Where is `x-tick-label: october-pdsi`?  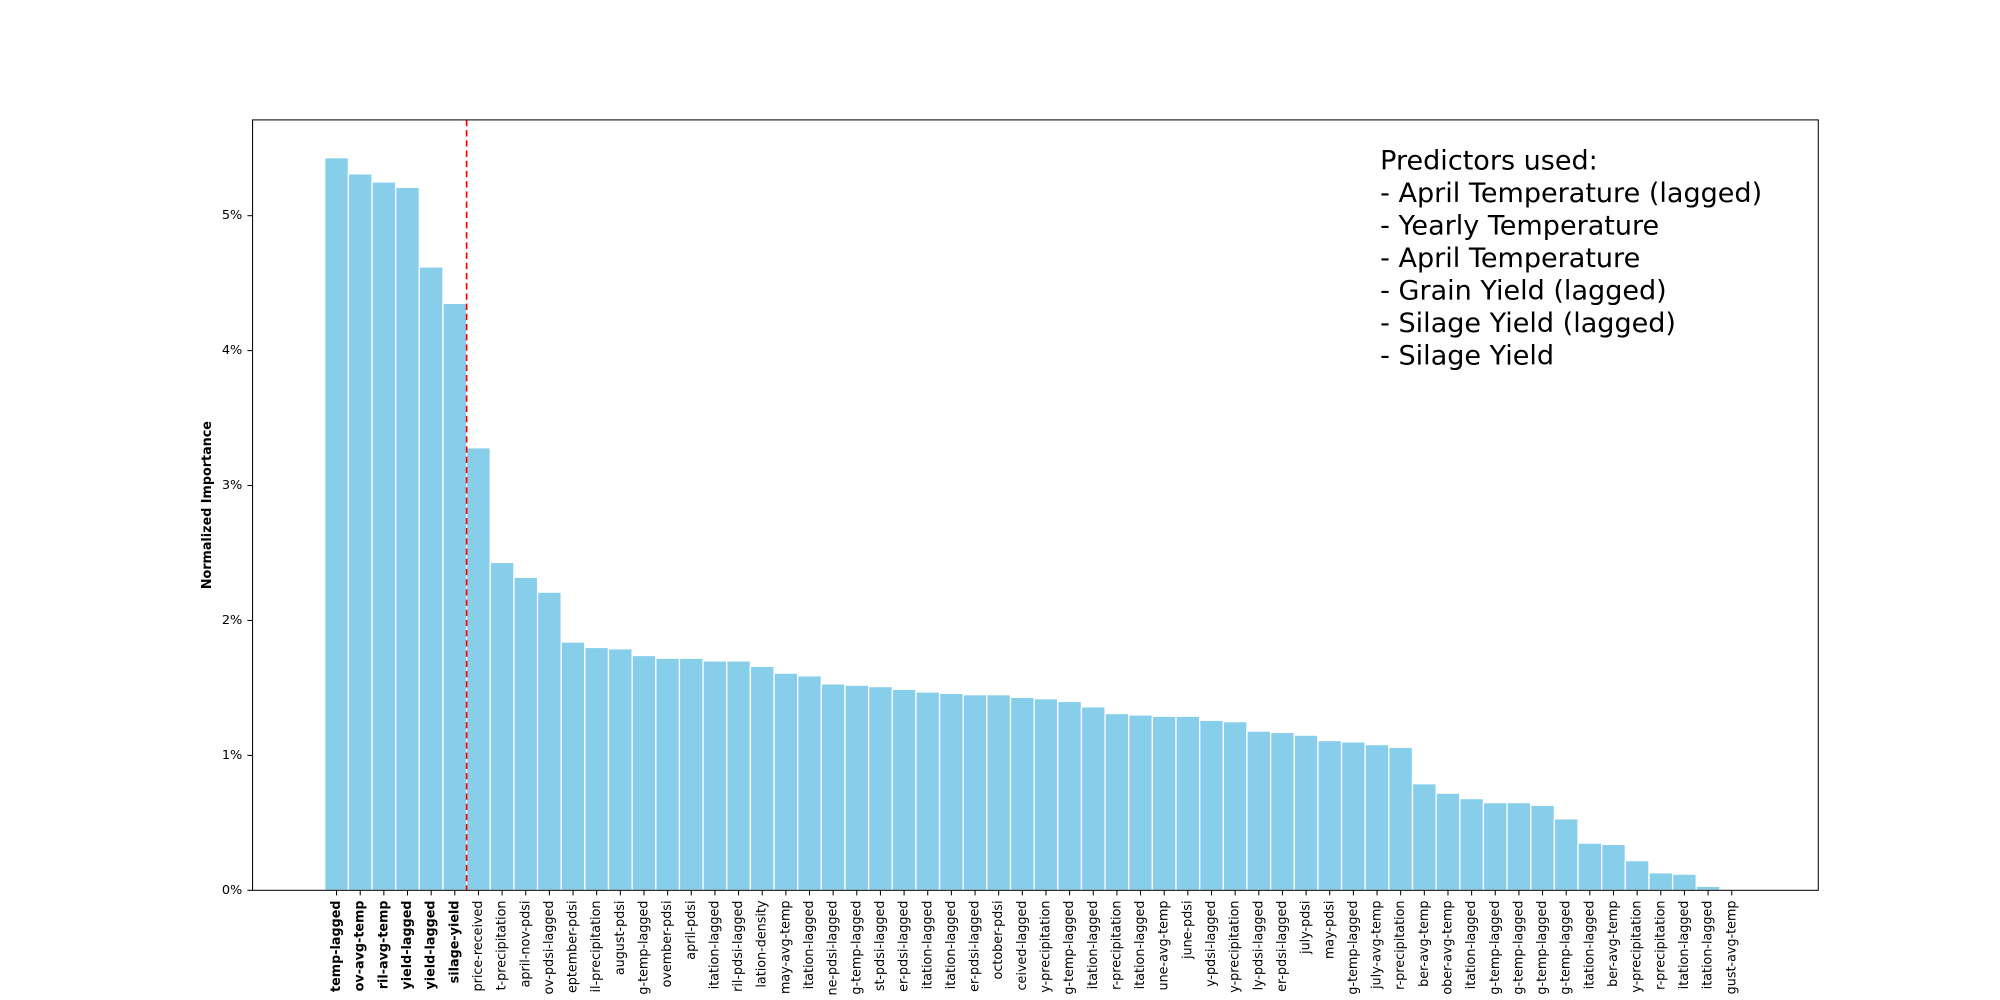 x-tick-label: october-pdsi is located at coordinates (998, 940).